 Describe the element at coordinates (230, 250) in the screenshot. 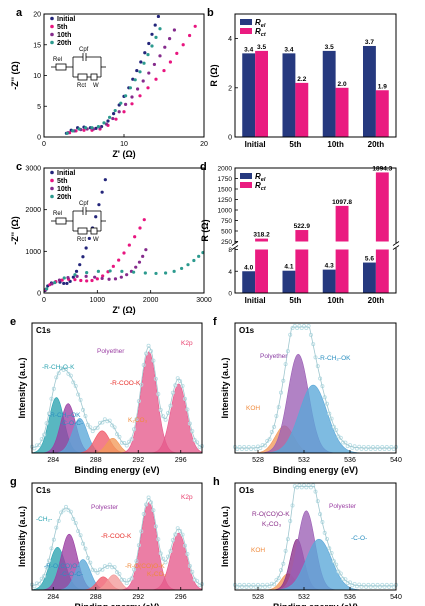

I see `y-tick-label: 8` at that location.